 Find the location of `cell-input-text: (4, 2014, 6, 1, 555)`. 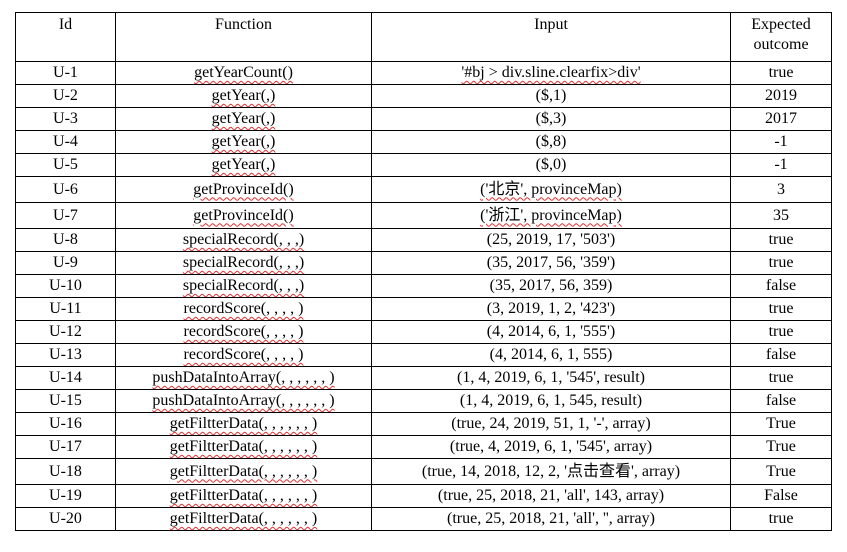

cell-input-text: (4, 2014, 6, 1, 555) is located at coordinates (551, 354).